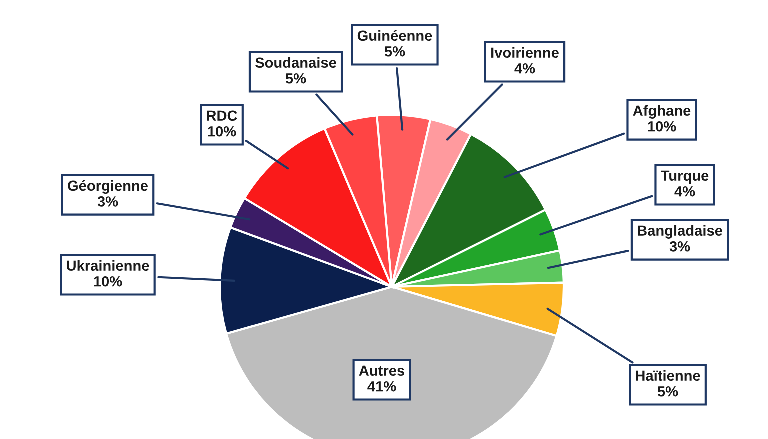 The width and height of the screenshot is (768, 439). Describe the element at coordinates (684, 177) in the screenshot. I see `slice-label: Turque` at that location.